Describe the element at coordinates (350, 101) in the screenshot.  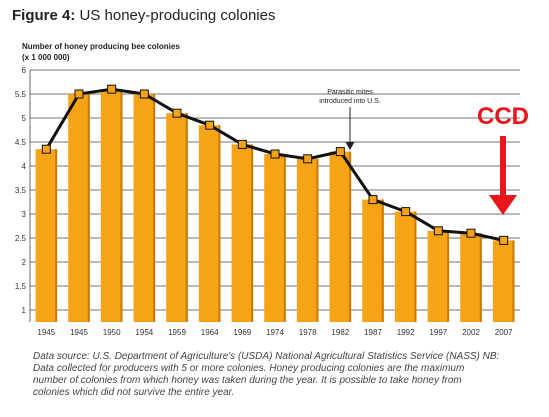
I see `mites-annotation-line-2: introduced into U.S.` at that location.